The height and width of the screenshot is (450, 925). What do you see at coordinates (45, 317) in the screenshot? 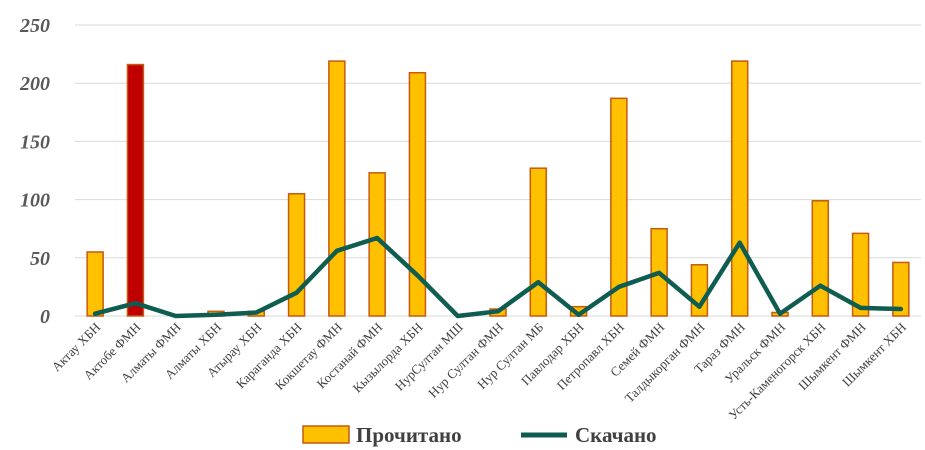
I see `y-tick-label: 0` at bounding box center [45, 317].